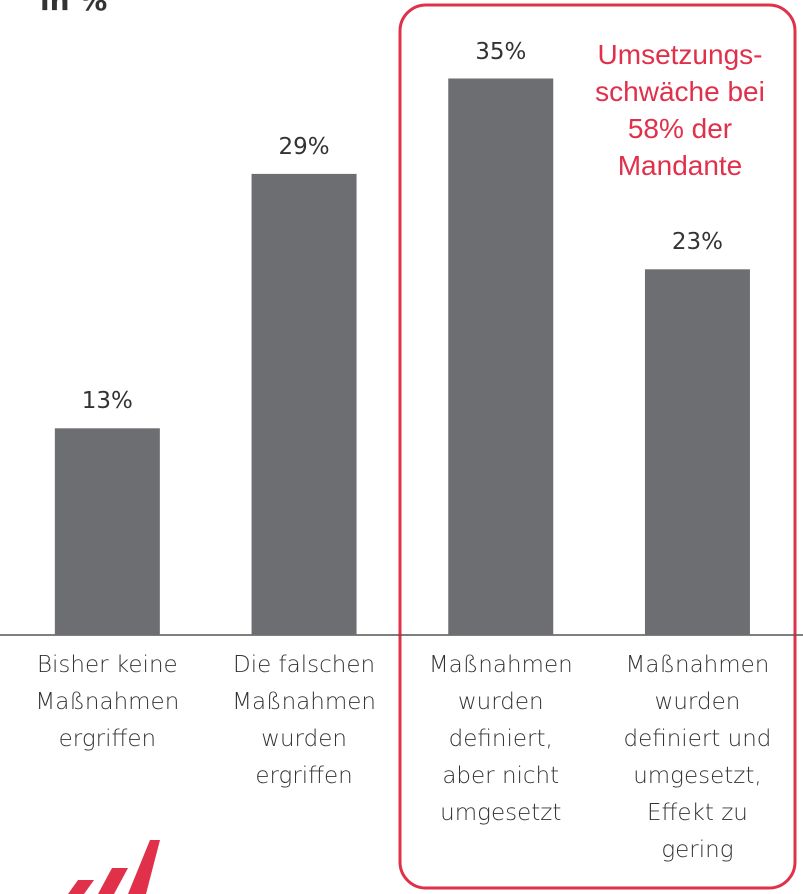 The width and height of the screenshot is (803, 894). Describe the element at coordinates (304, 146) in the screenshot. I see `value-label: 29%` at that location.